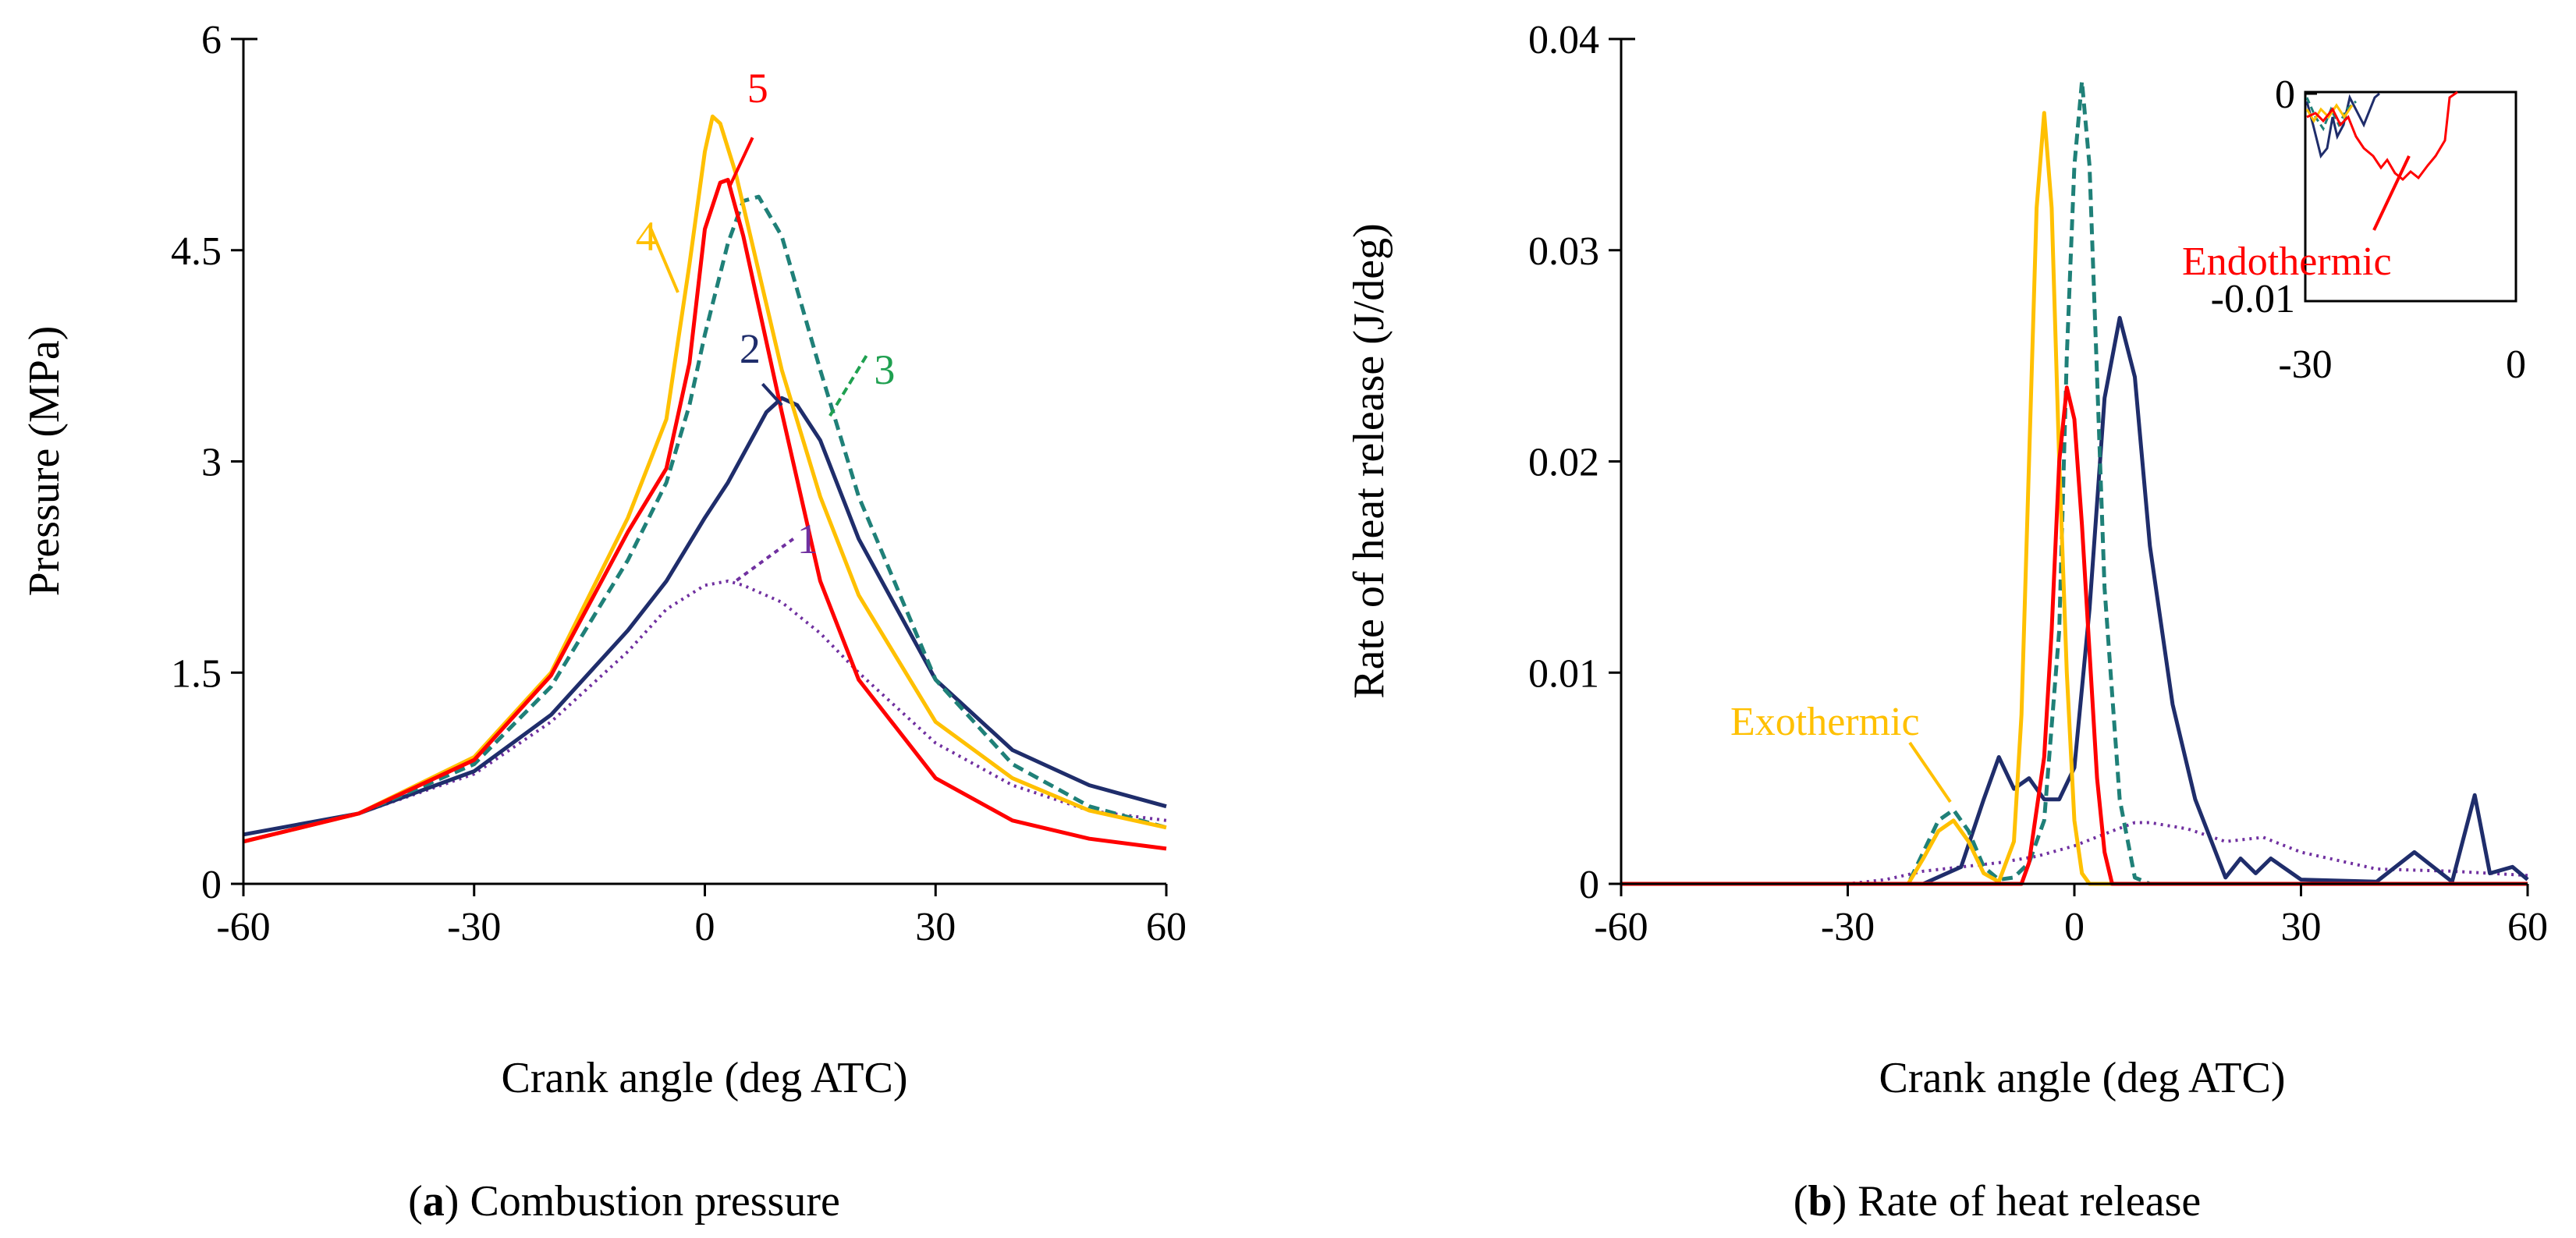 Image resolution: width=2576 pixels, height=1238 pixels. I want to click on inset: 0 -0.01 -30 0 Endothermic, so click(2354, 230).